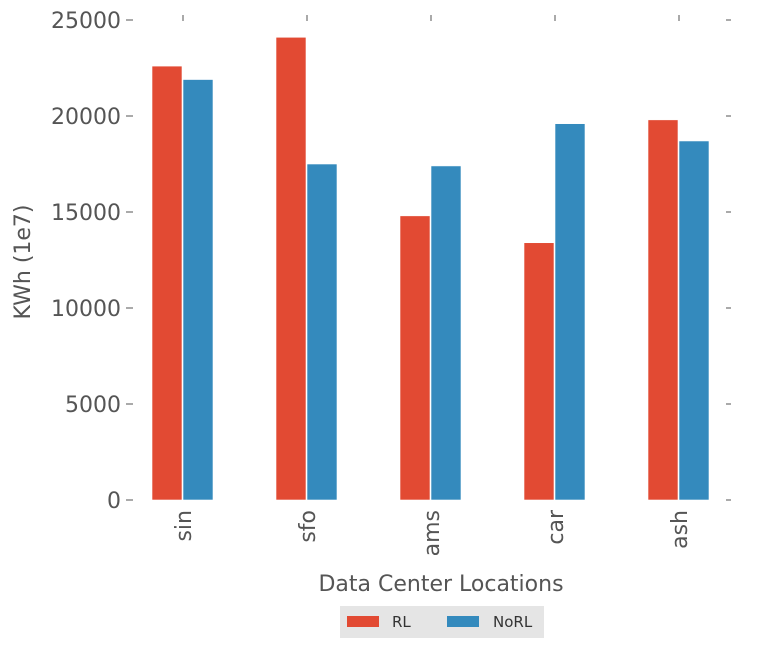 This screenshot has width=767, height=648. I want to click on bar-norl-sfo, so click(322, 332).